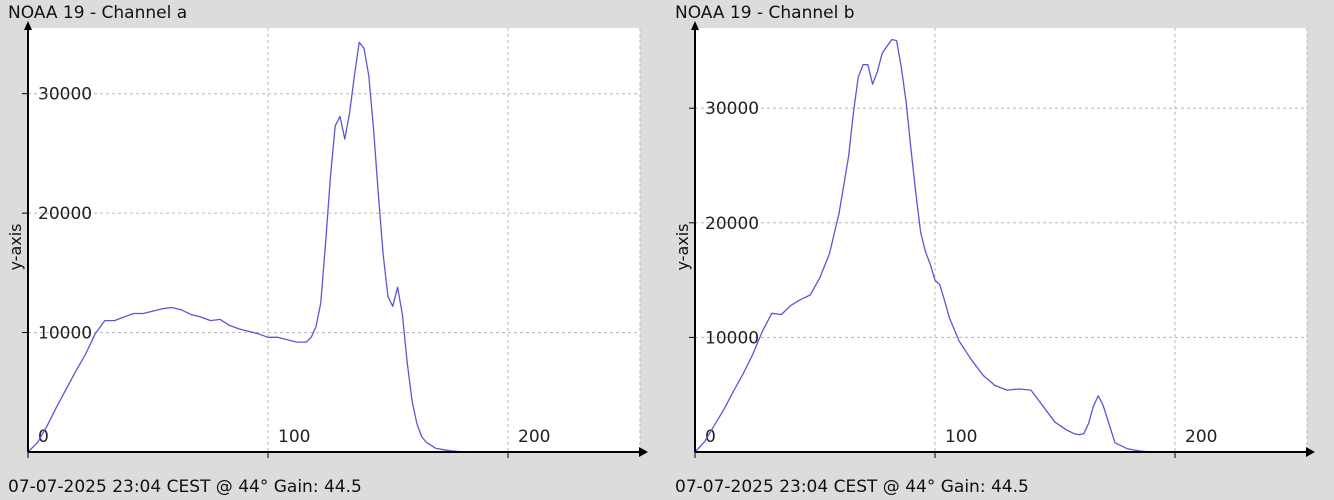 Image resolution: width=1334 pixels, height=500 pixels. What do you see at coordinates (765, 13) in the screenshot?
I see `chart-title: NOAA 19 - Channel b` at bounding box center [765, 13].